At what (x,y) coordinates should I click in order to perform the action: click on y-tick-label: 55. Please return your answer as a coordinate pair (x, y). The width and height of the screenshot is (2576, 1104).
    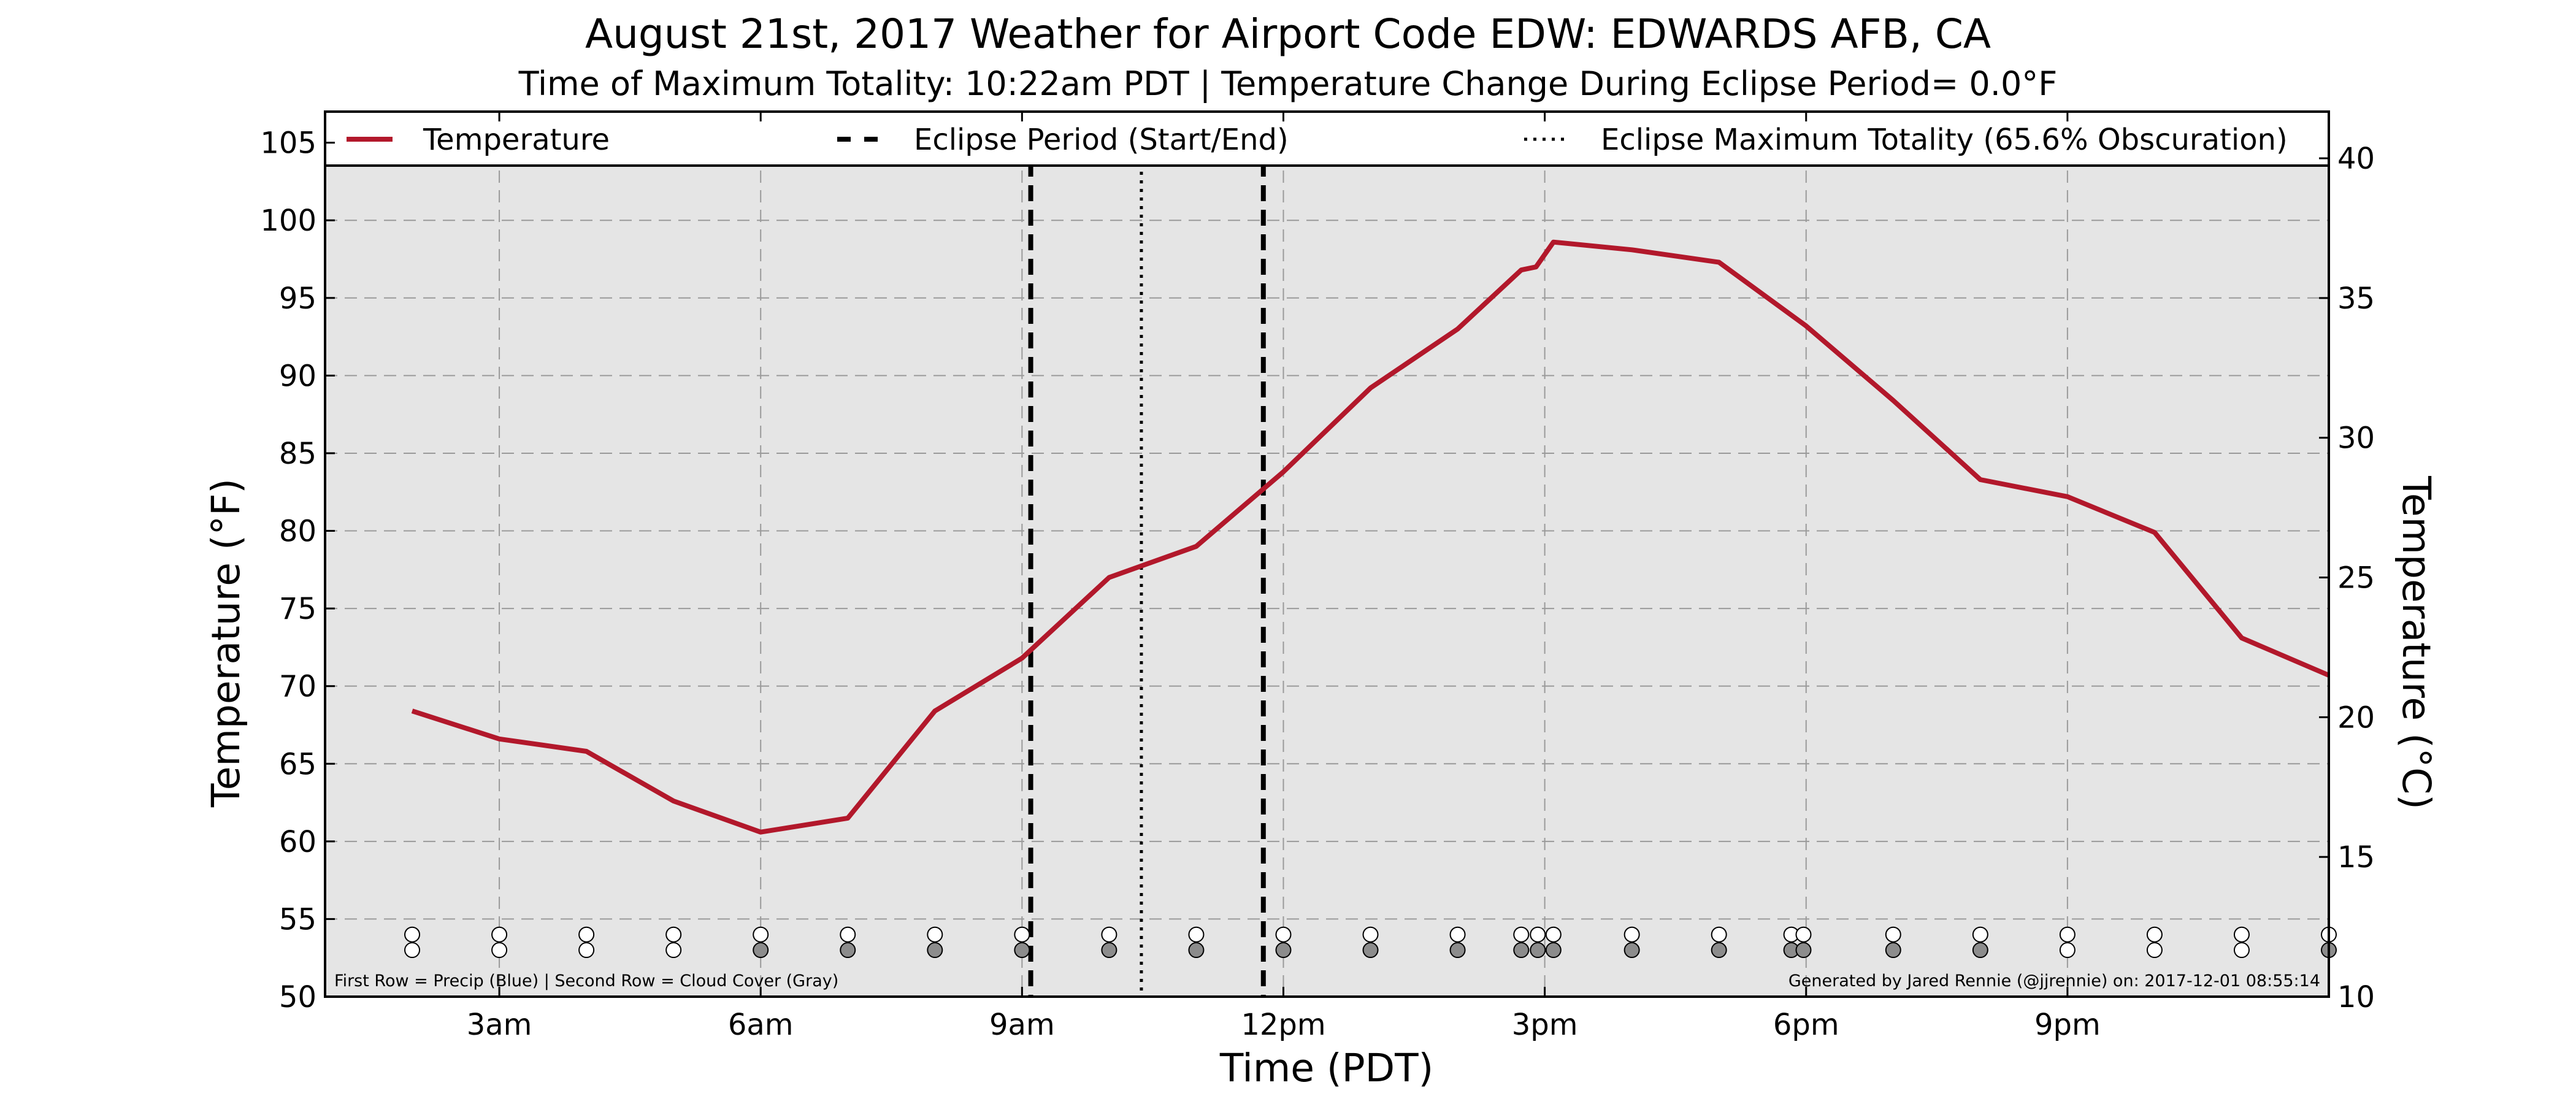
    Looking at the image, I should click on (297, 919).